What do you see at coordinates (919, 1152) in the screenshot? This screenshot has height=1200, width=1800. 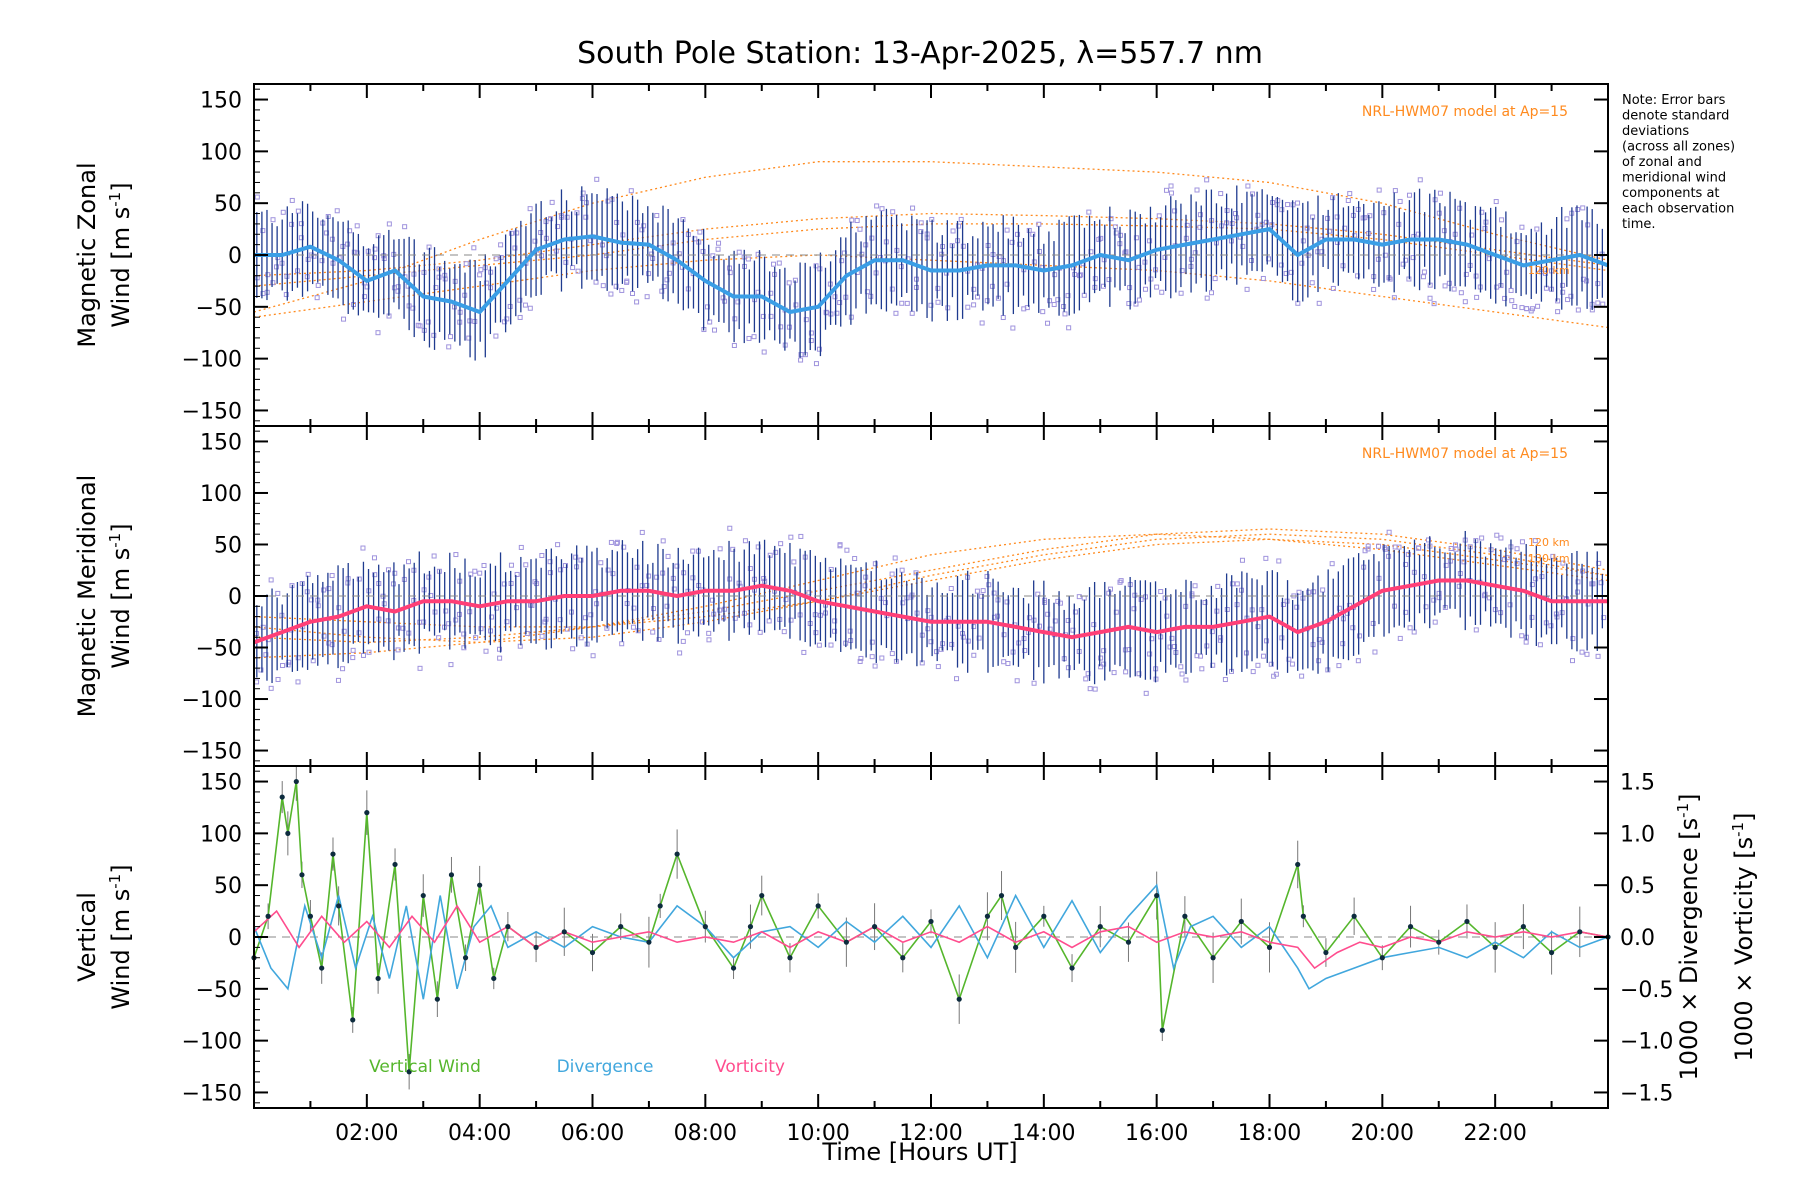 I see `x-axis-label: Time [Hours UT]` at bounding box center [919, 1152].